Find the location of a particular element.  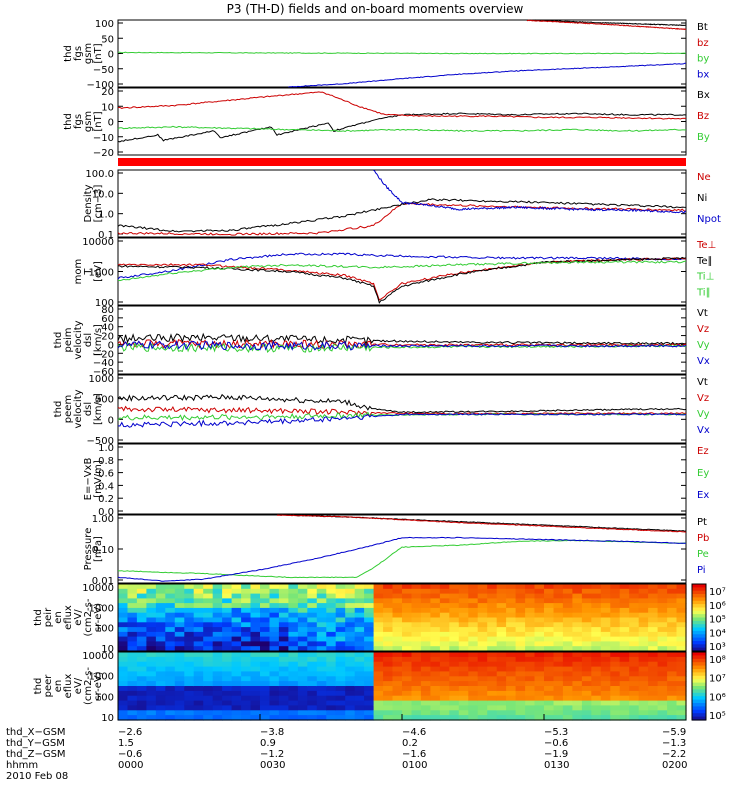

xaxis-row-value: 0000 is located at coordinates (131, 765).